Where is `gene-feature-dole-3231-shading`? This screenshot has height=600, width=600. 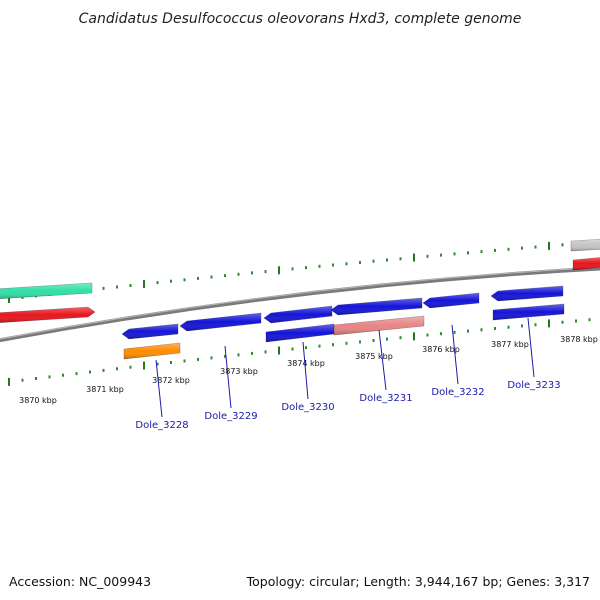
gene-feature-dole-3231-shading is located at coordinates (376, 306).